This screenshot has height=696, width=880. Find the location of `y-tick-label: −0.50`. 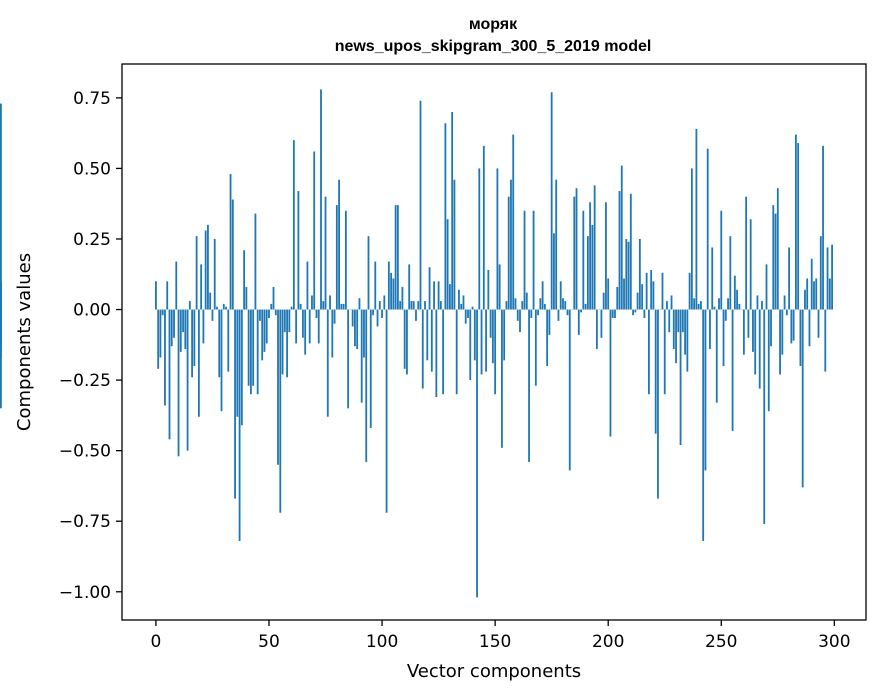

y-tick-label: −0.50 is located at coordinates (85, 452).